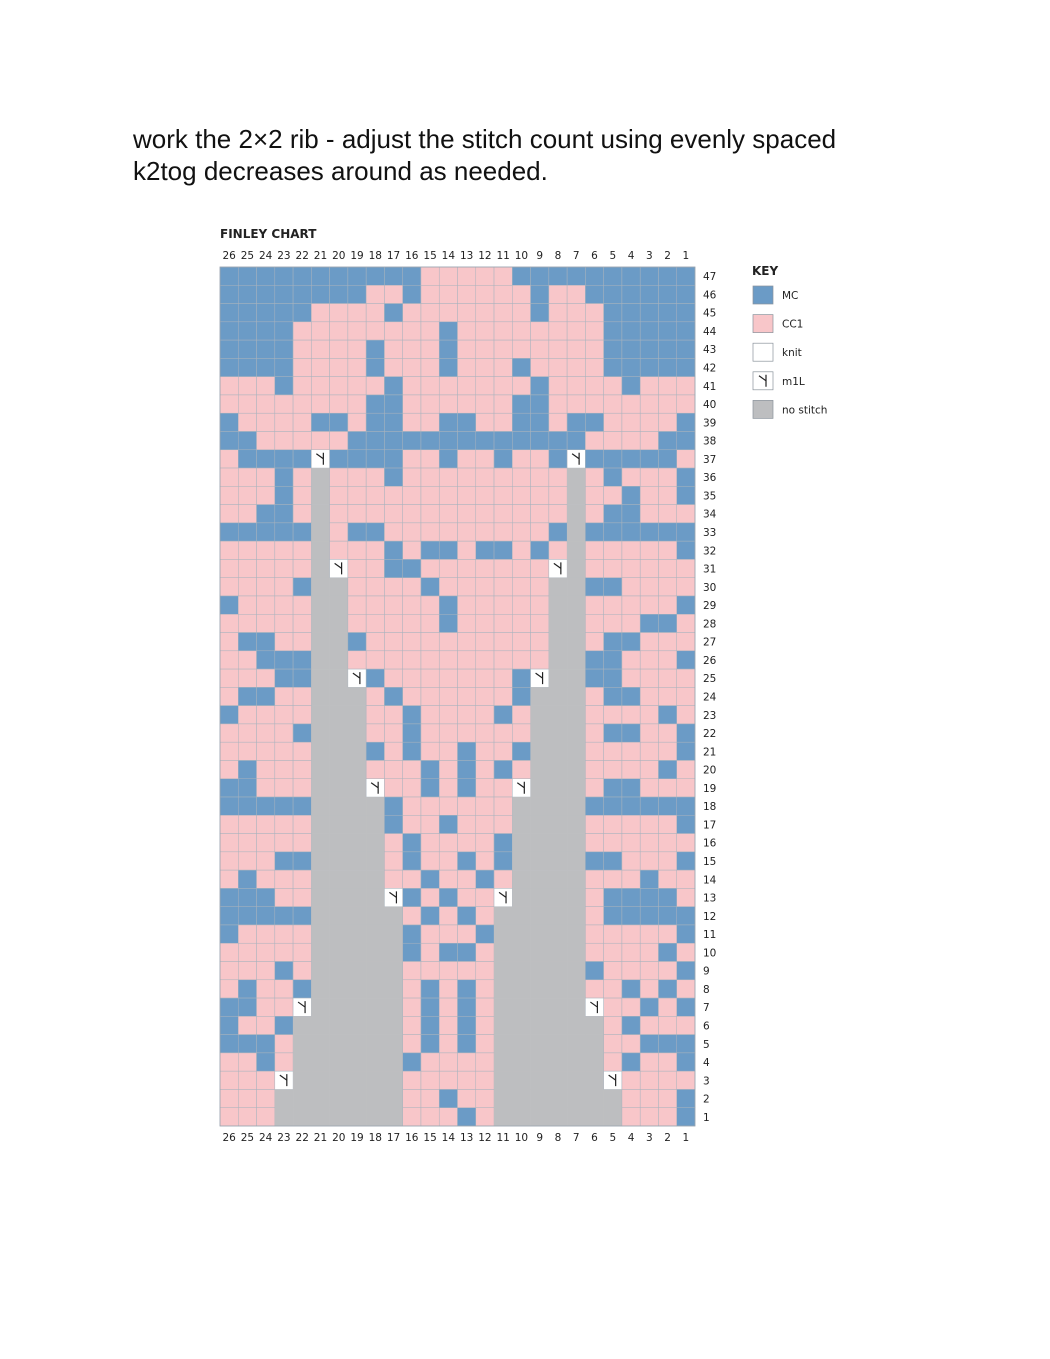  I want to click on column-number: 5, so click(612, 1138).